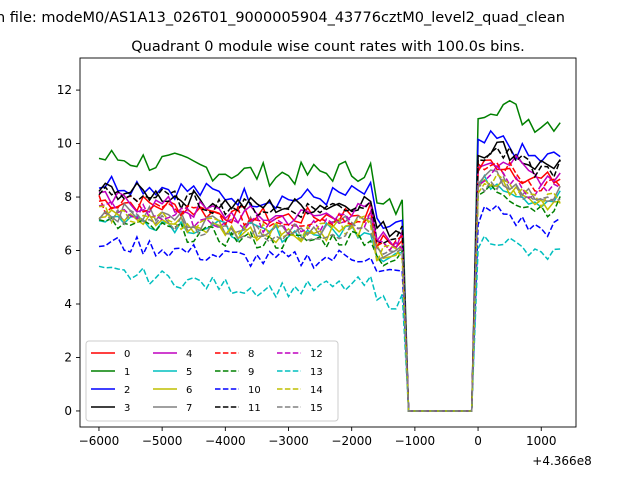  Describe the element at coordinates (189, 390) in the screenshot. I see `legend-label-6: 6` at that location.